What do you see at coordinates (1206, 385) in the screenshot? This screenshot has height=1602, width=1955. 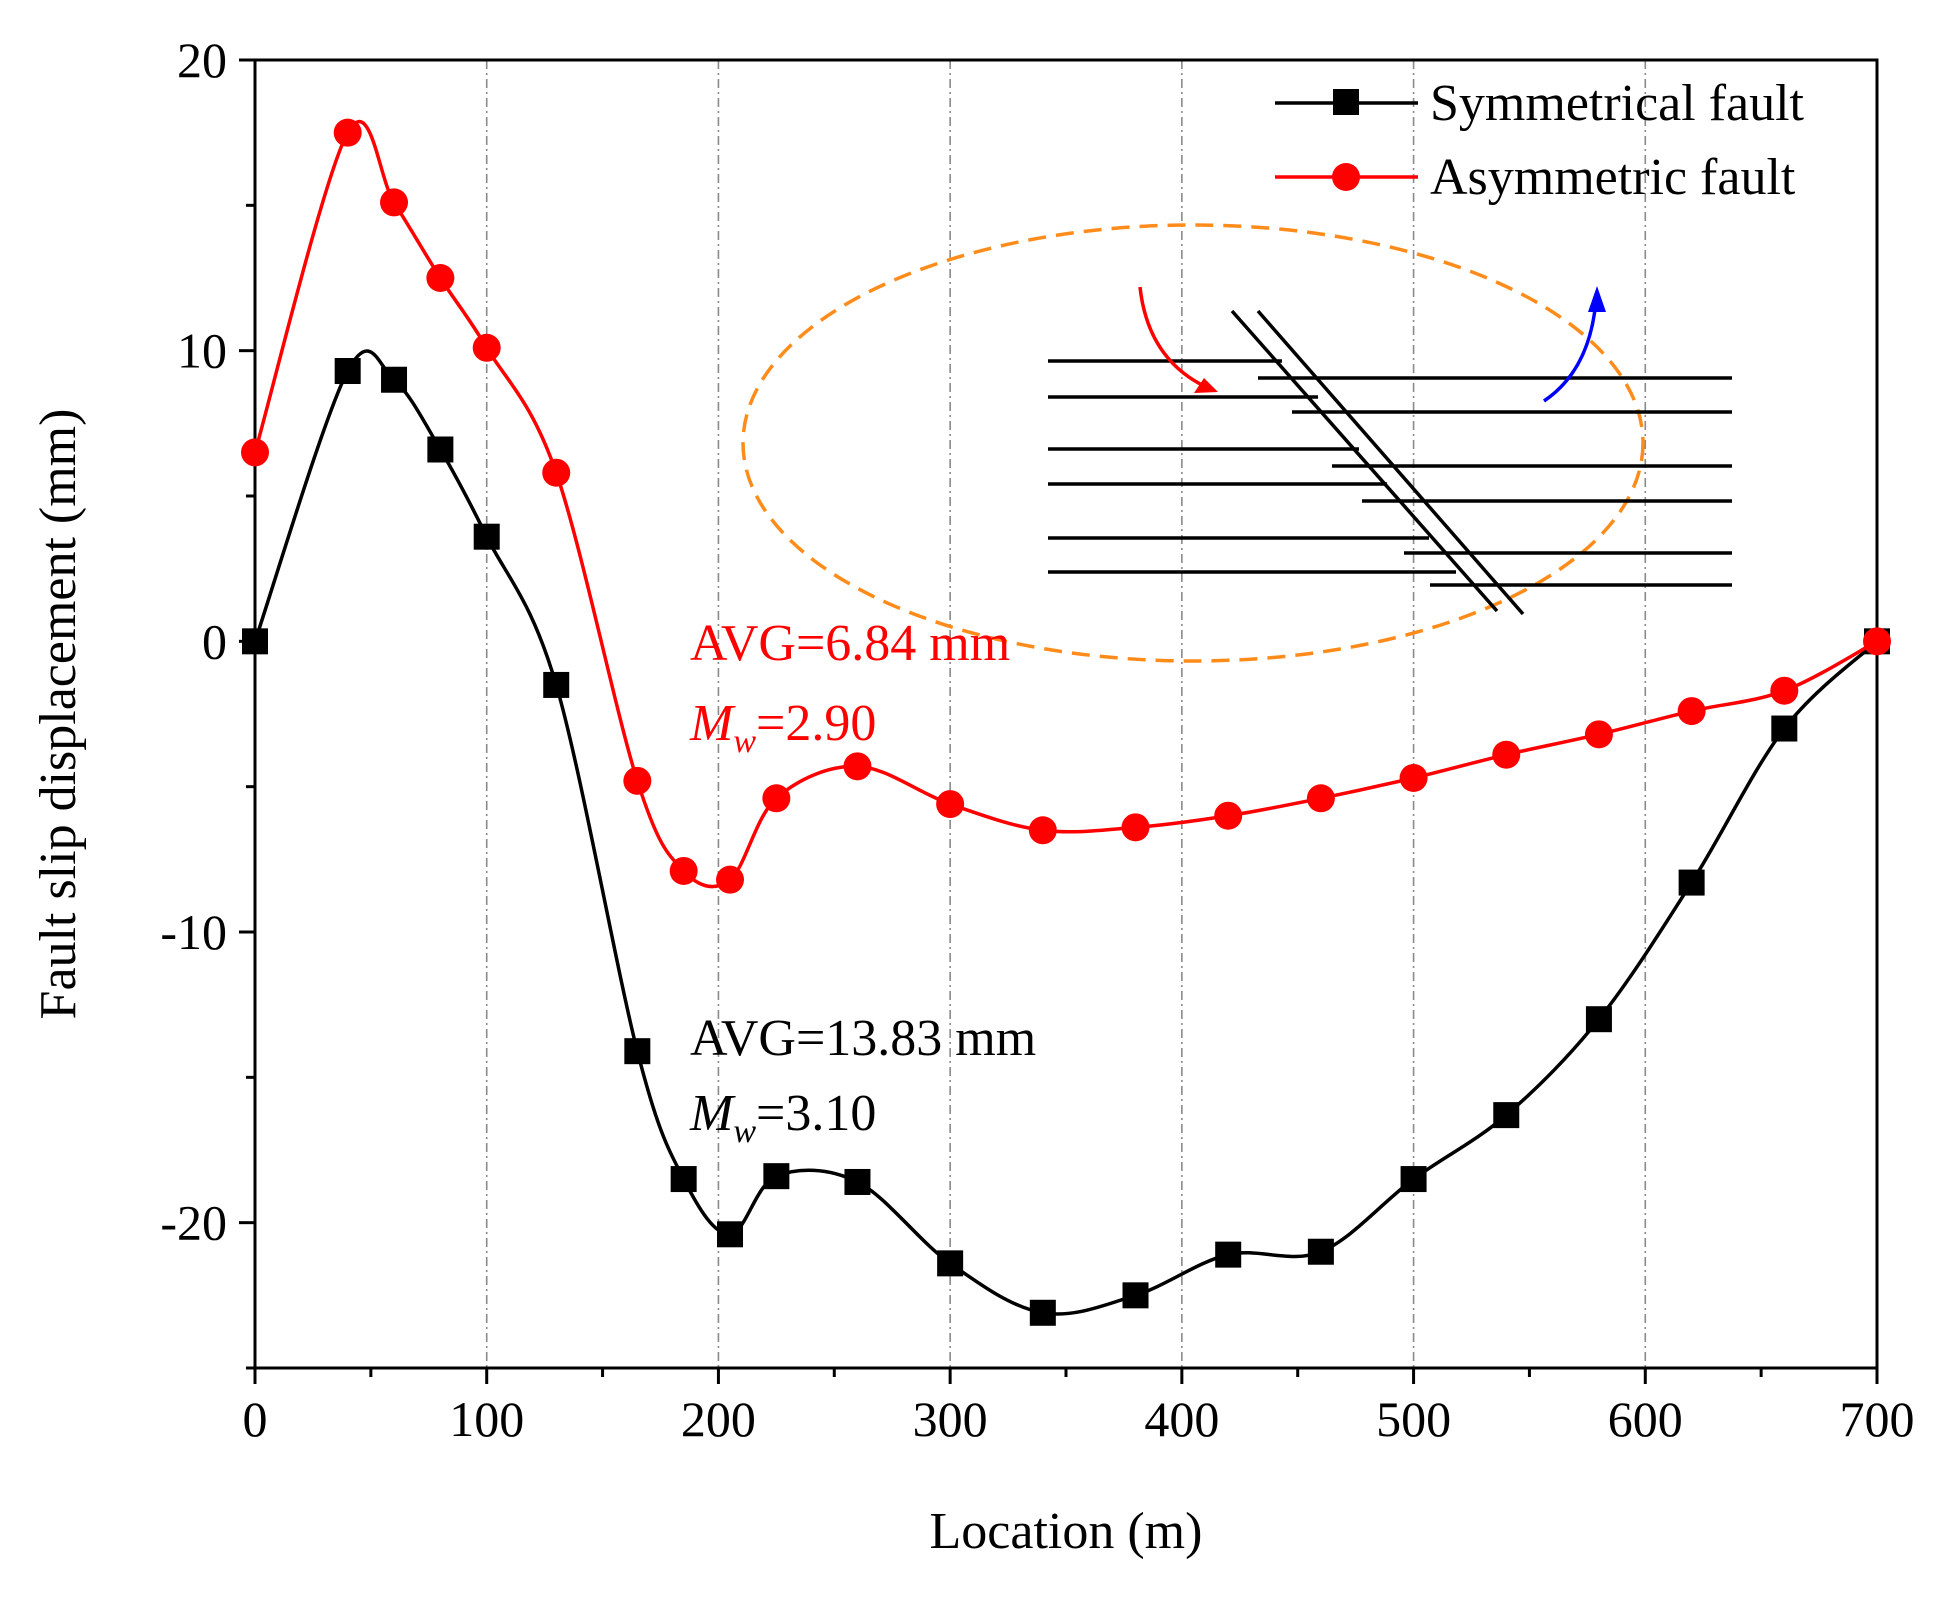 I see `down-arrow-head-icon` at bounding box center [1206, 385].